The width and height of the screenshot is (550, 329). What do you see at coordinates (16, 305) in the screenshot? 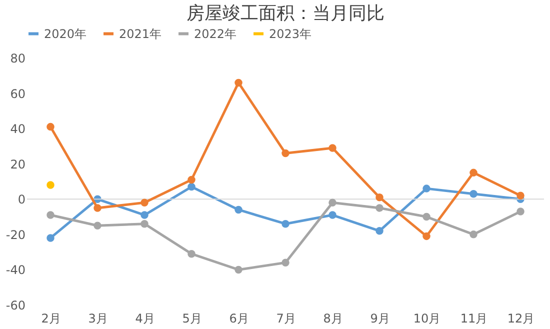
I see `y-tick-label: -60` at bounding box center [16, 305].